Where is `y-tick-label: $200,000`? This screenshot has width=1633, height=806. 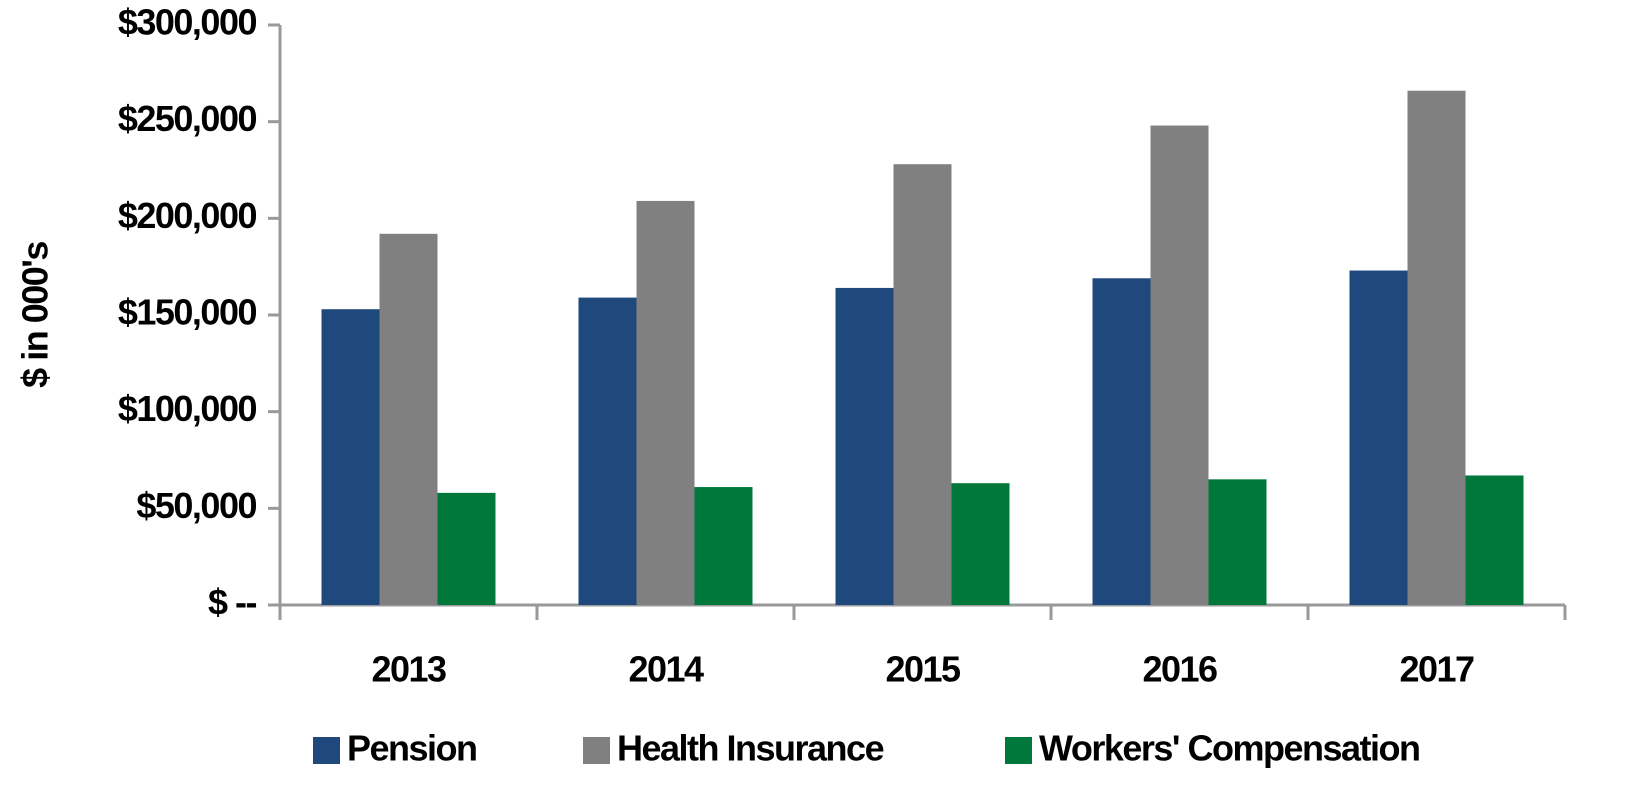
y-tick-label: $200,000 is located at coordinates (187, 215).